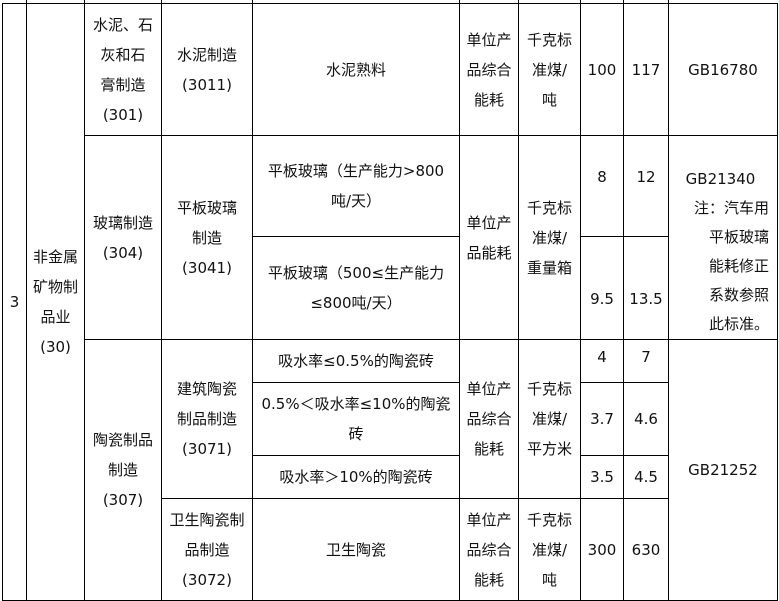 The height and width of the screenshot is (601, 779). I want to click on table-row: 0.5%＜吸水率≤10%的陶瓷 砖 3.7 4.6, so click(390, 419).